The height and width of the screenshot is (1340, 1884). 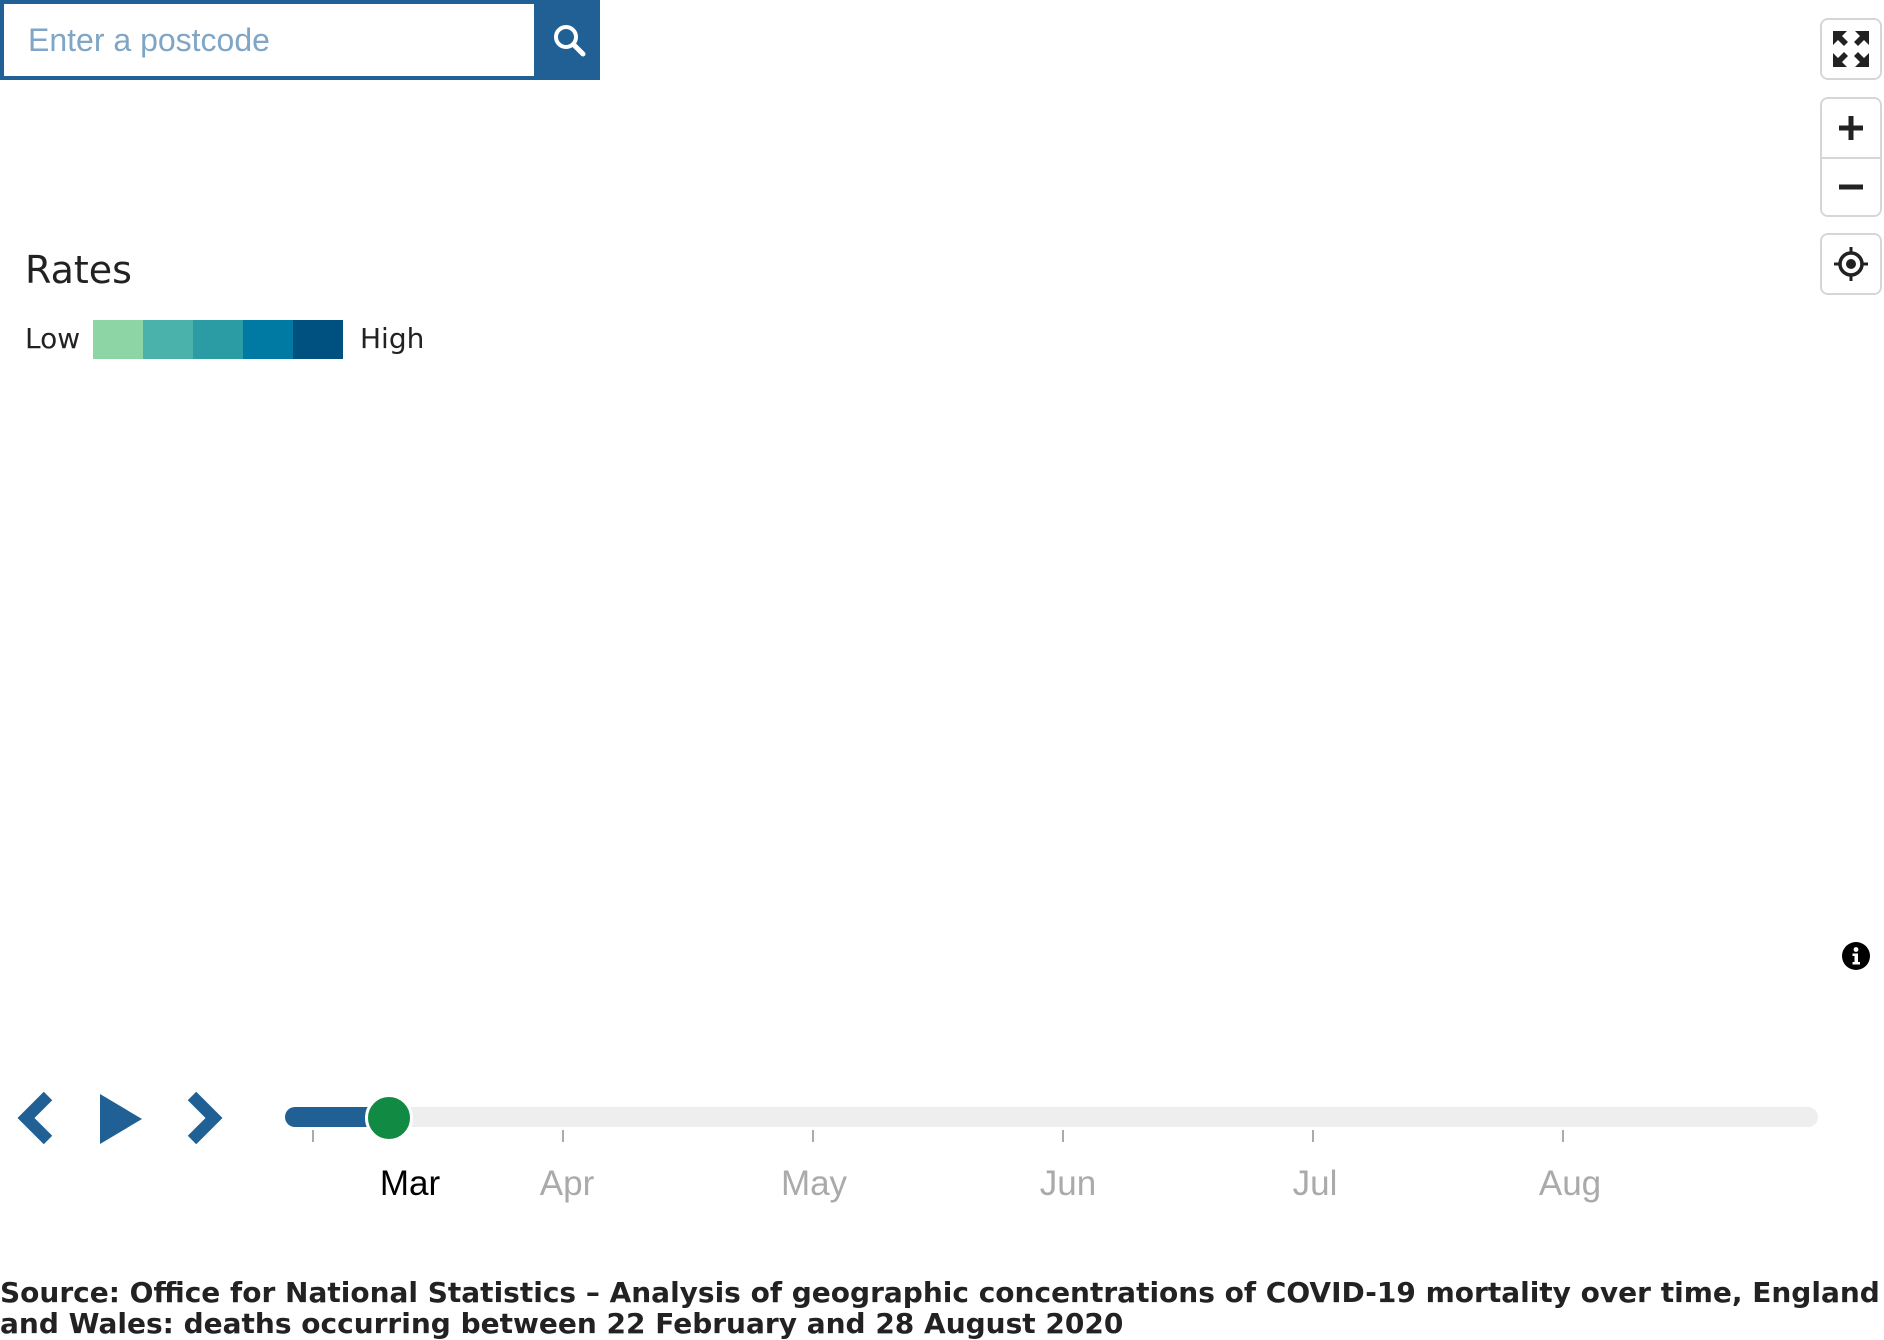 I want to click on legend-title: Rates, so click(x=78, y=270).